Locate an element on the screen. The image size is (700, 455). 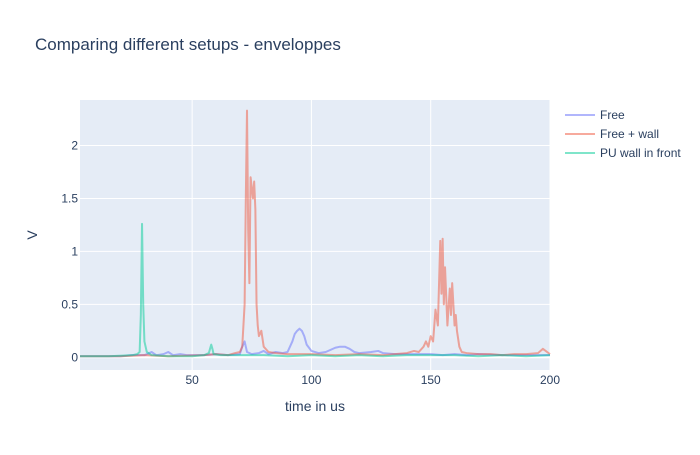
y-tick-label: 1 is located at coordinates (74, 251).